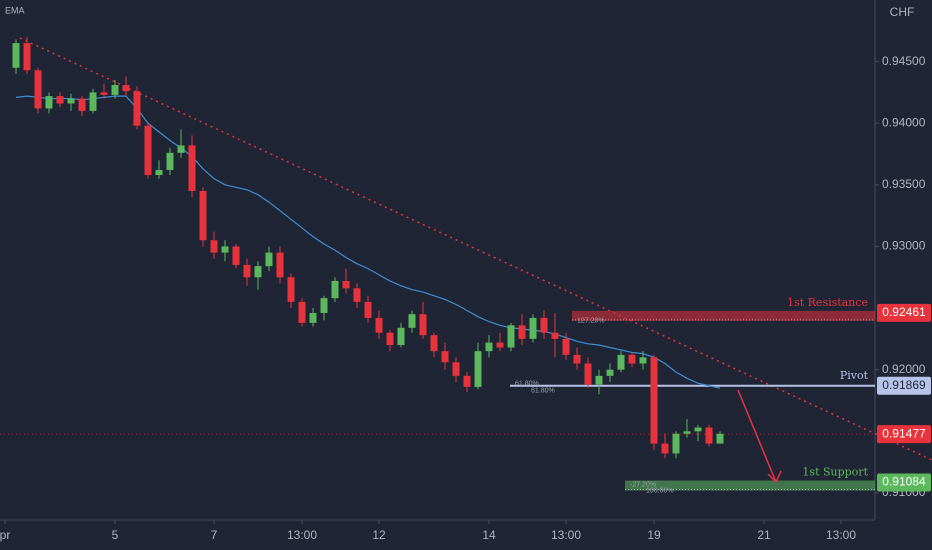  I want to click on support-price-box, so click(904, 482).